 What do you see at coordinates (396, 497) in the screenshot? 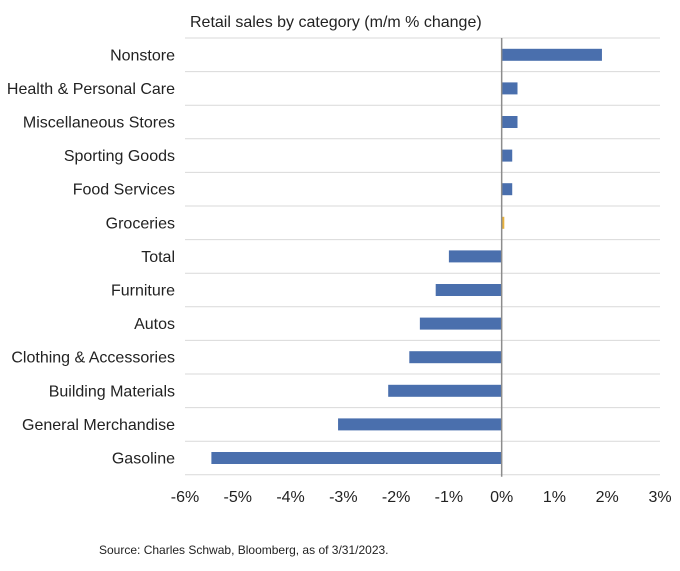
I see `x-tick-label: -2%` at bounding box center [396, 497].